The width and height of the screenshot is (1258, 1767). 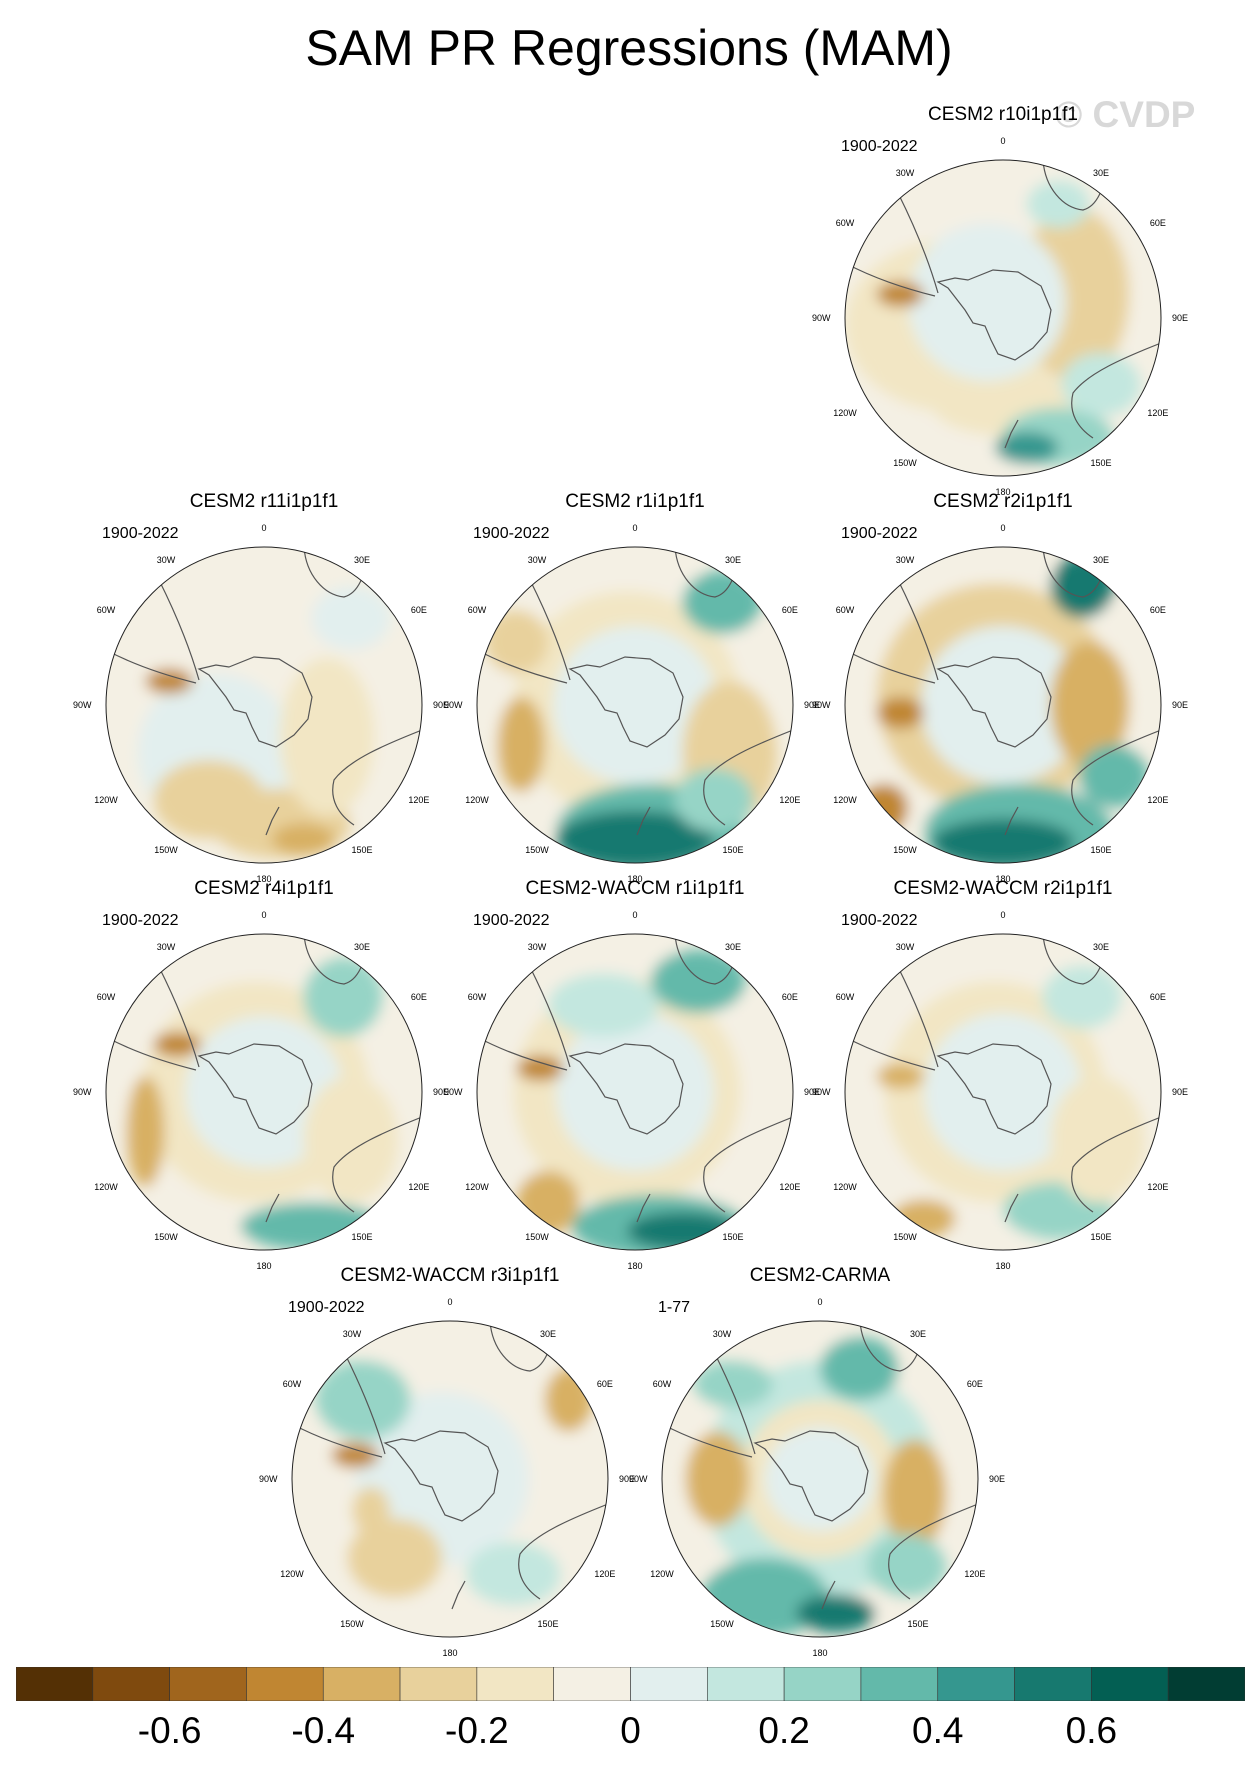 What do you see at coordinates (477, 1186) in the screenshot?
I see `longitude-label: 120W` at bounding box center [477, 1186].